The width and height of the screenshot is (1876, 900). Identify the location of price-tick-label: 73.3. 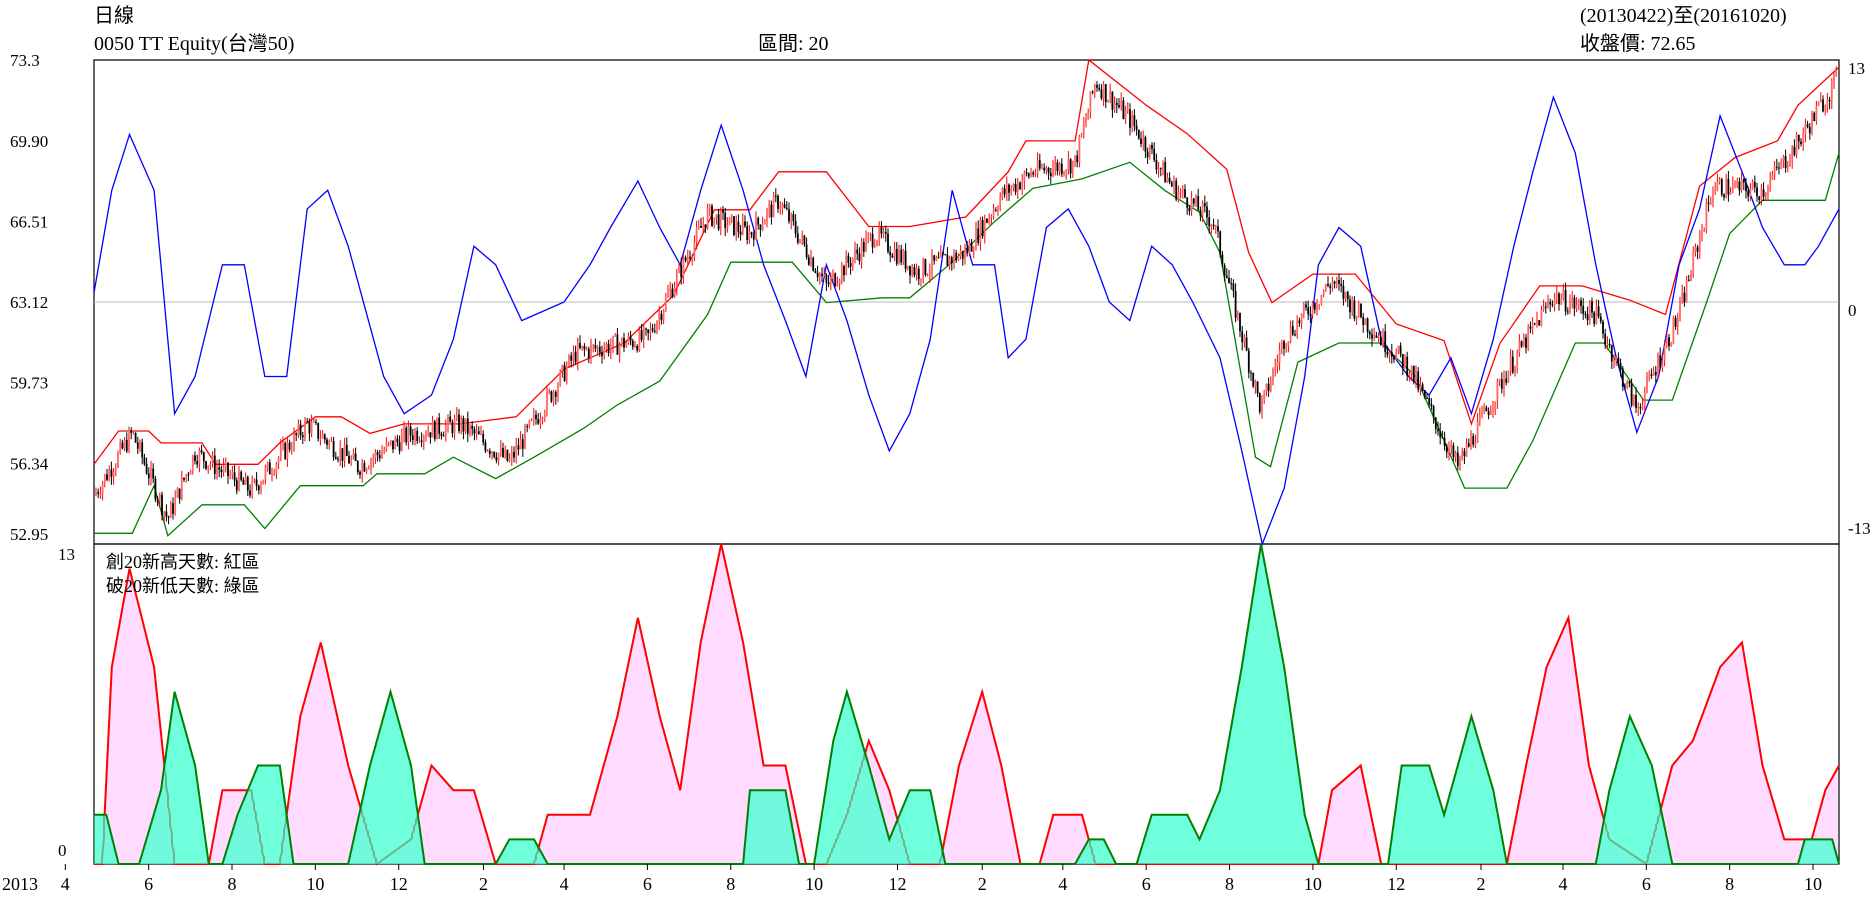
(25, 60).